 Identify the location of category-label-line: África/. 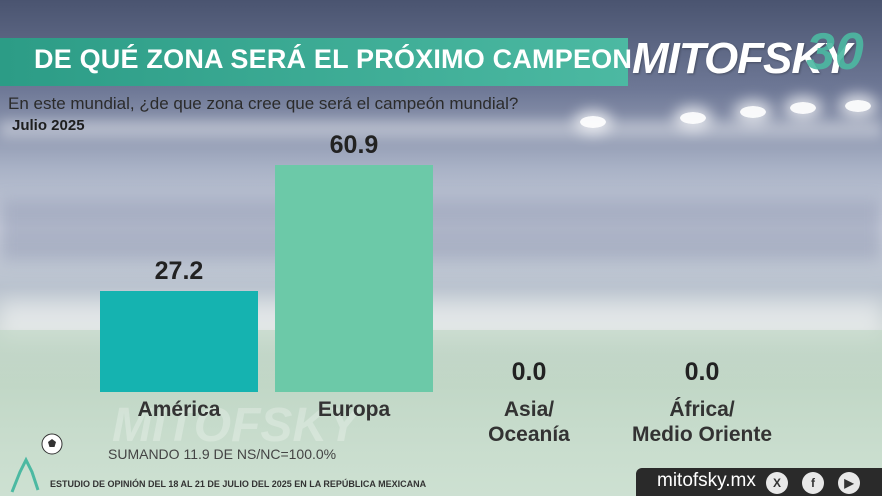
(702, 409).